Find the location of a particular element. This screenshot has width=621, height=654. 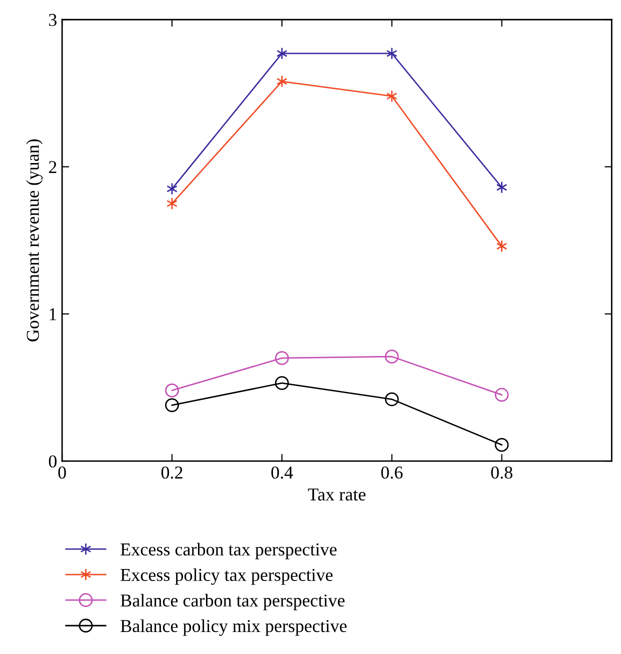

y-tick-label: 1 is located at coordinates (53, 314).